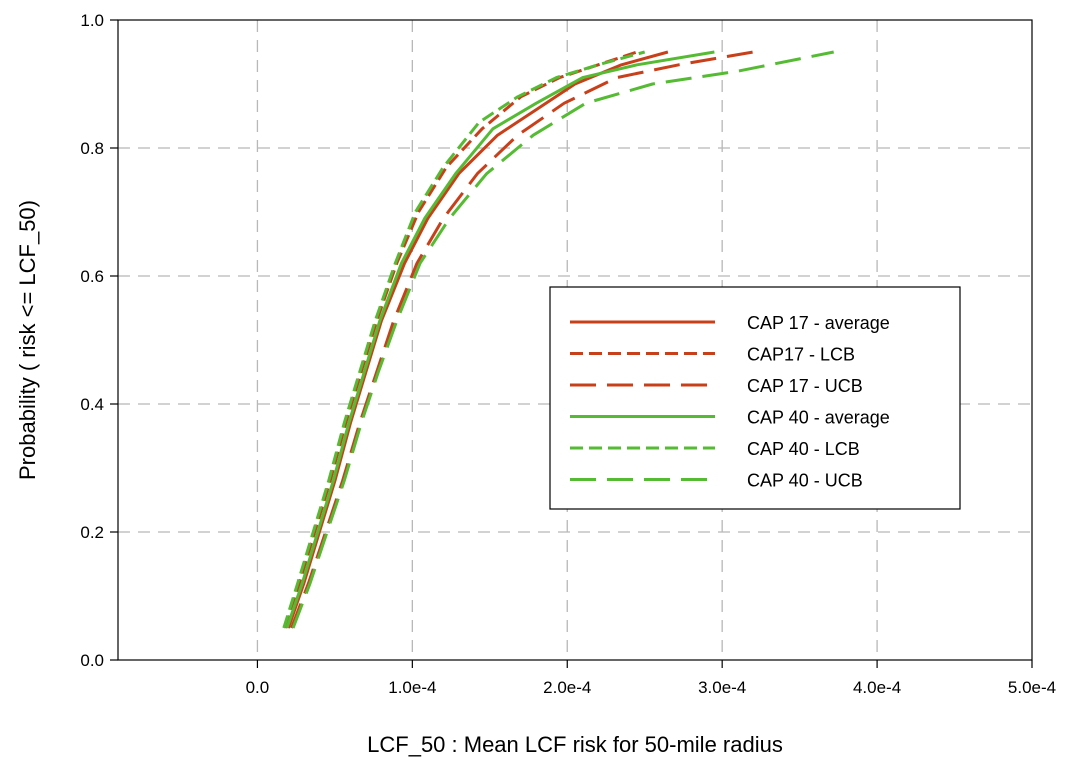 This screenshot has height=772, width=1075. What do you see at coordinates (92, 404) in the screenshot?
I see `y-tick-label: 0.4` at bounding box center [92, 404].